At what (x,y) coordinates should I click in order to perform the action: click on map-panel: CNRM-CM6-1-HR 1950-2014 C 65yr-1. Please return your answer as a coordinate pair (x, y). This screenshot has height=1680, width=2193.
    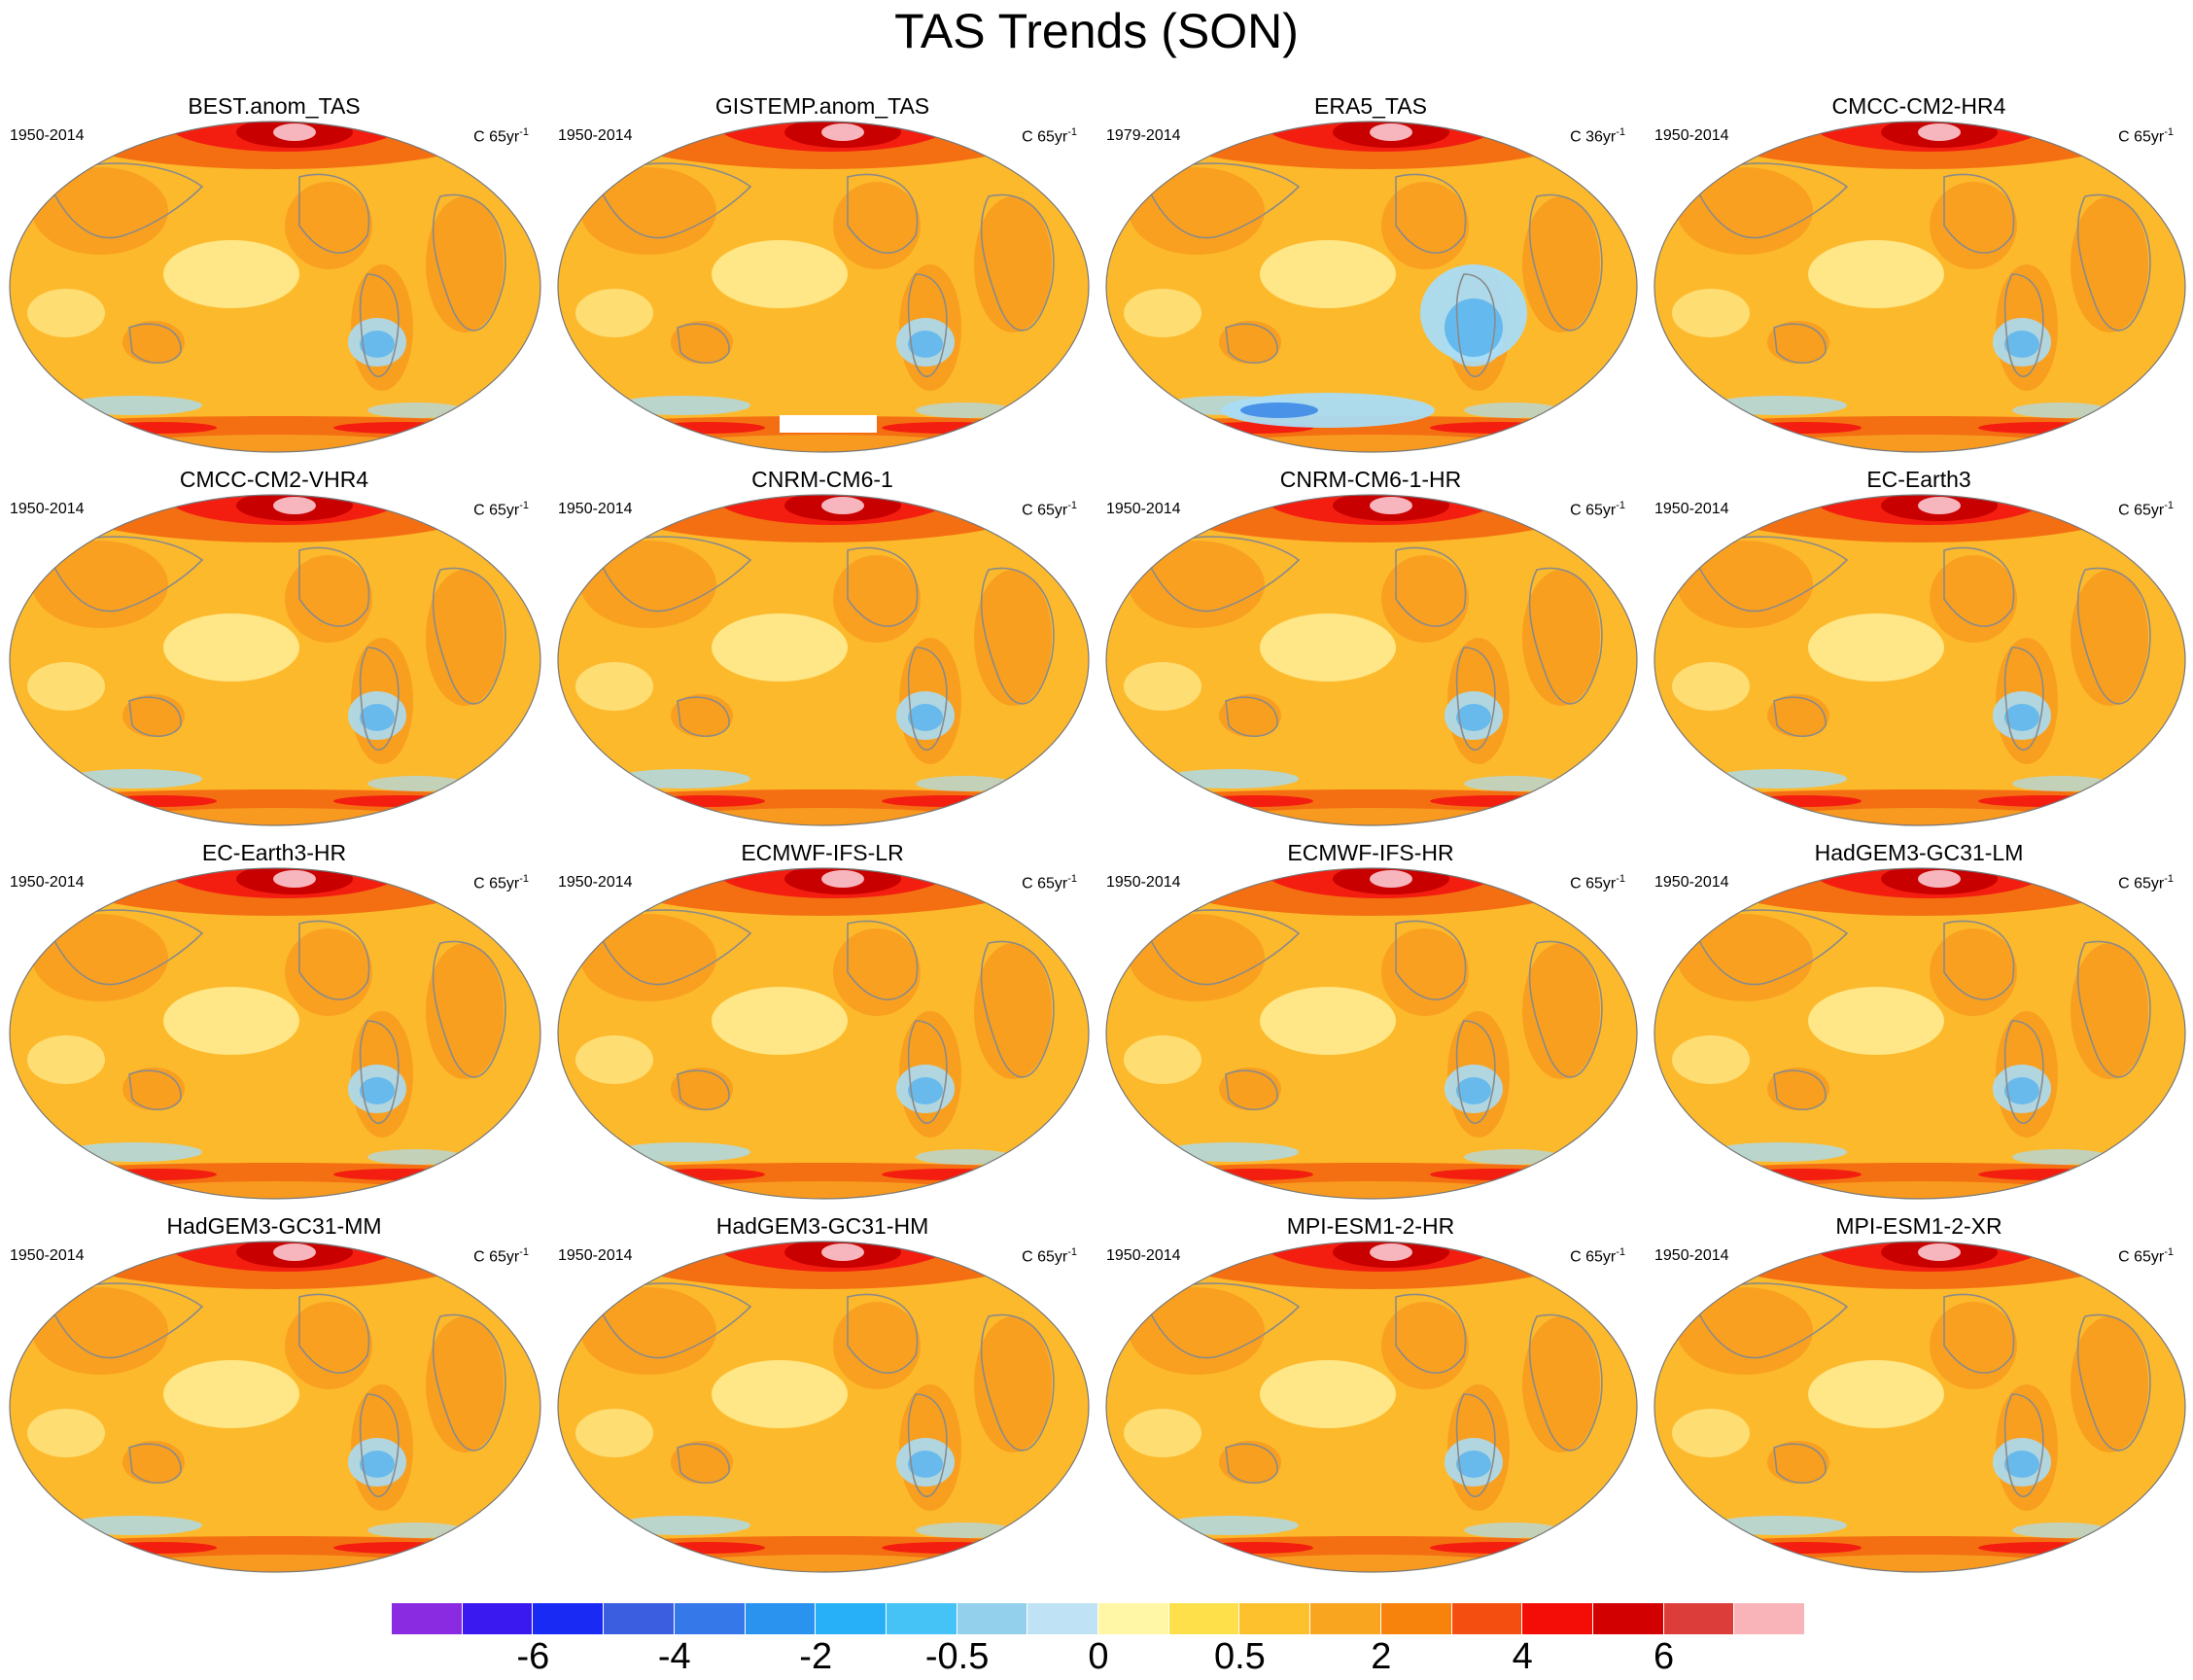
    Looking at the image, I should click on (1370, 654).